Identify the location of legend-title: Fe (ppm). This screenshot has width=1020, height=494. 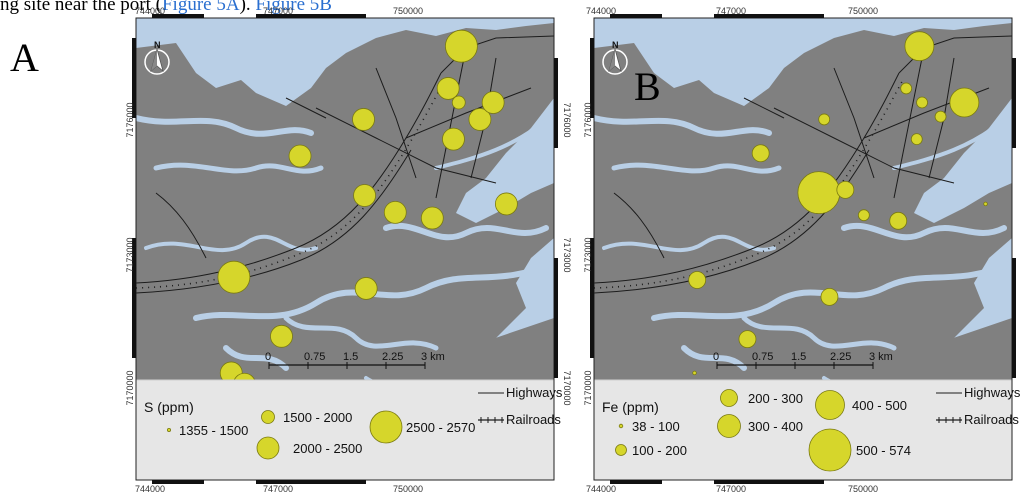
(630, 407).